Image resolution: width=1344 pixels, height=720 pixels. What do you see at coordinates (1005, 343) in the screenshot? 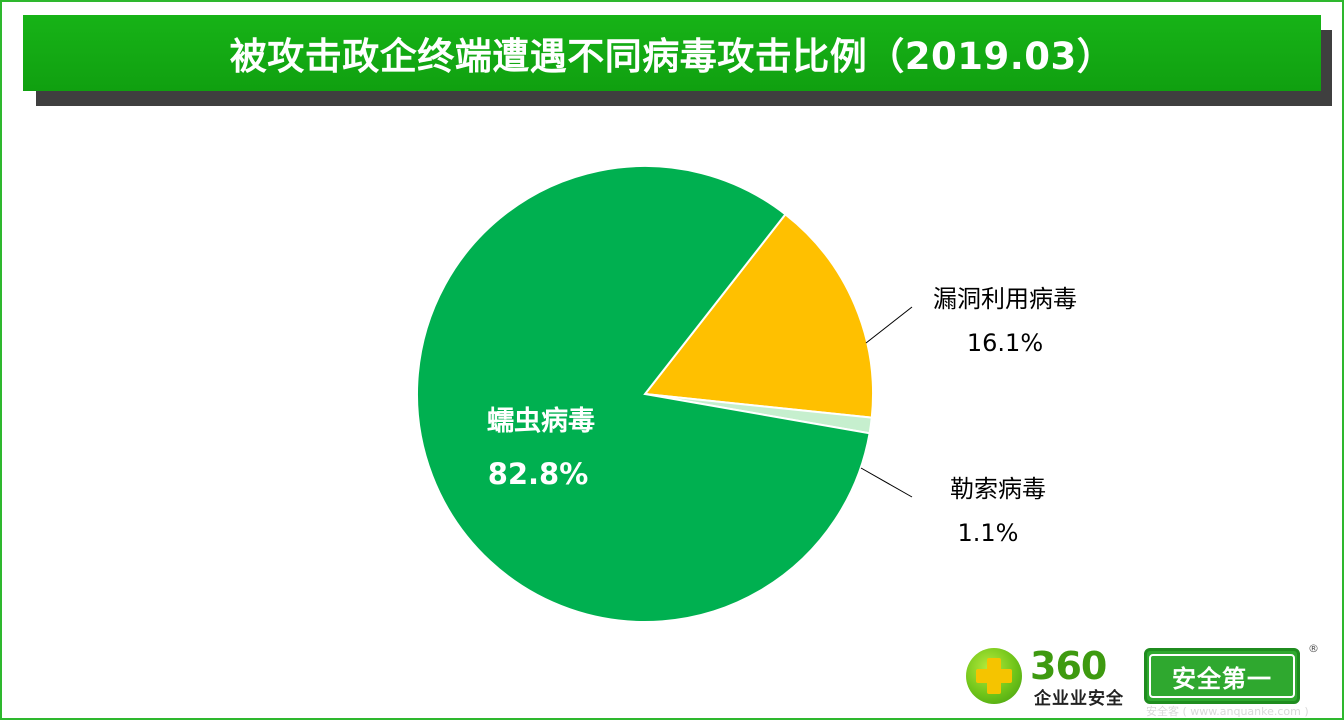
I see `slice-value-1: 16.1%` at bounding box center [1005, 343].